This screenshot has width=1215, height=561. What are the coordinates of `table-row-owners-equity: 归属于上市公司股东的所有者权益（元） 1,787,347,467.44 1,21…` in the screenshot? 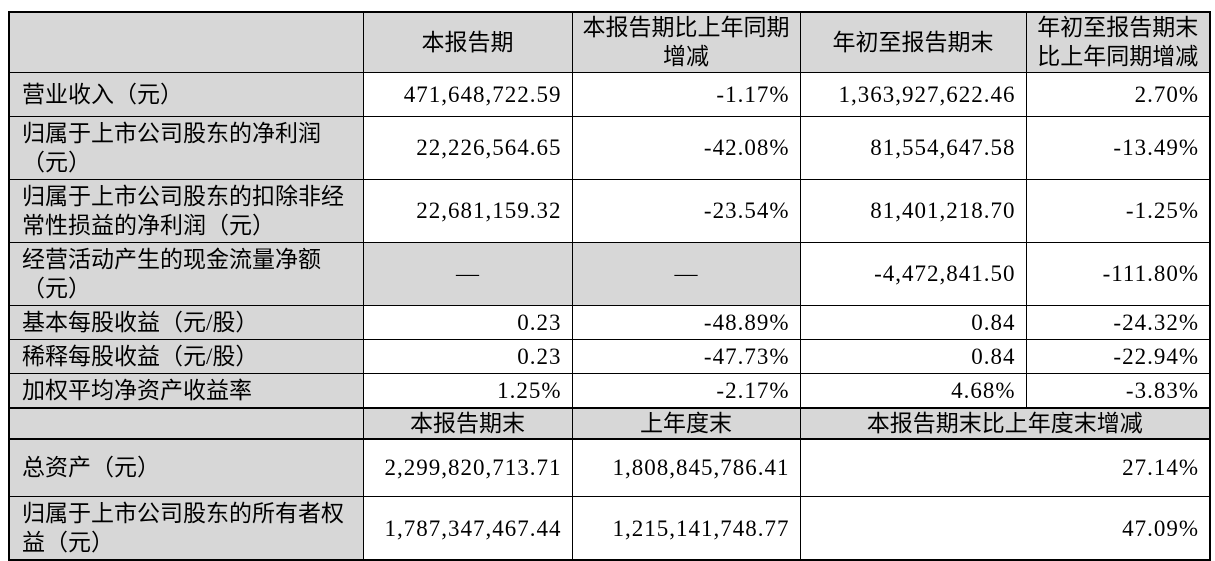 It's located at (609, 528).